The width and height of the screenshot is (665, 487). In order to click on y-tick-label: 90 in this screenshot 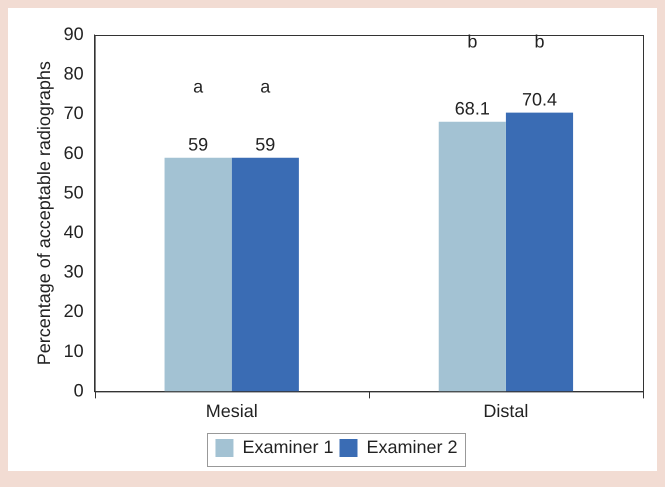, I will do `click(74, 34)`.